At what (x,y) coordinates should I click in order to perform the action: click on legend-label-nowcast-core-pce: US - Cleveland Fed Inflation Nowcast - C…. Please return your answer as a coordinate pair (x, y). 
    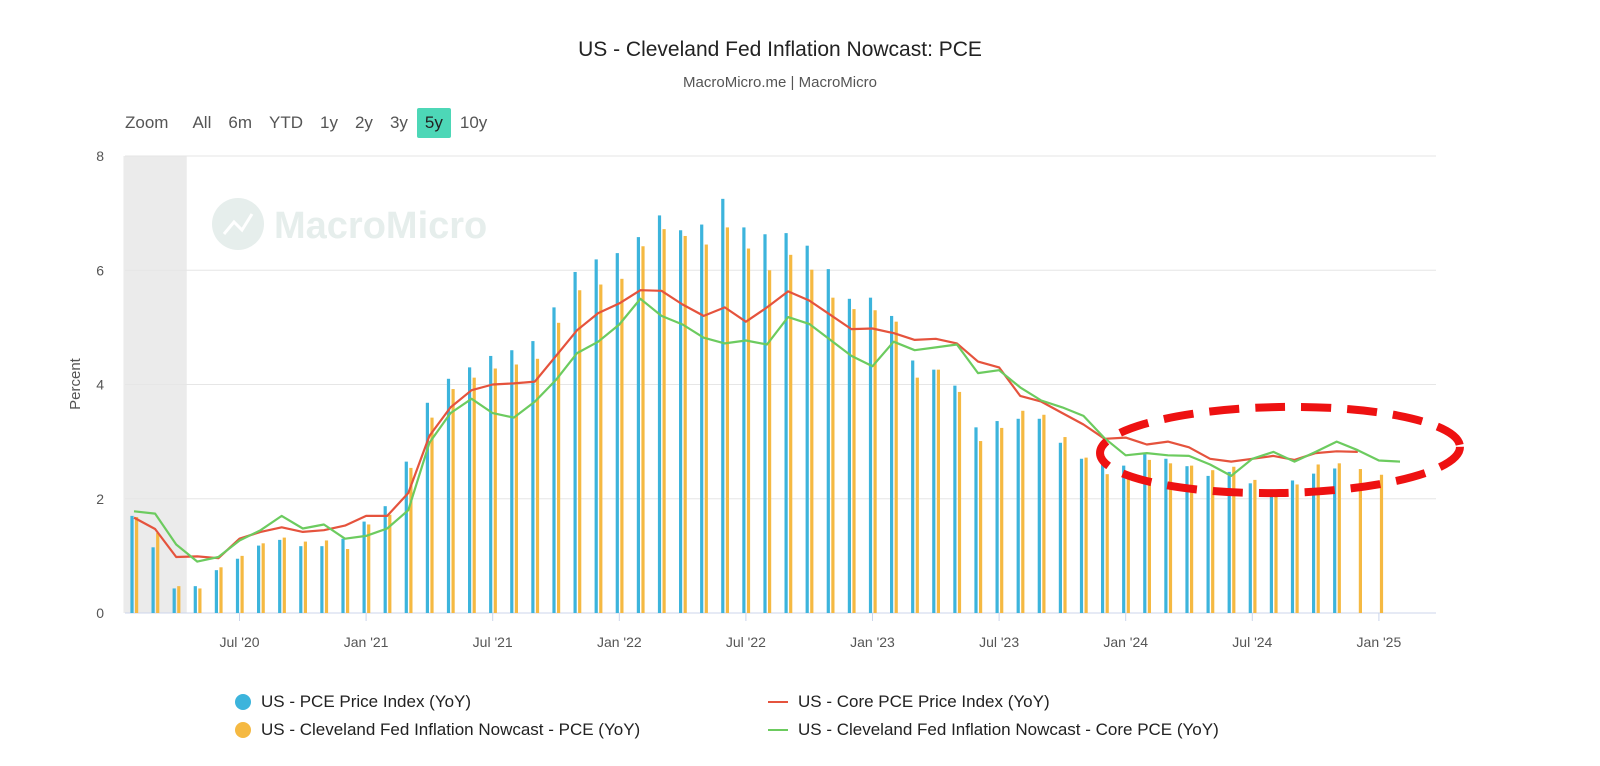
    Looking at the image, I should click on (1008, 729).